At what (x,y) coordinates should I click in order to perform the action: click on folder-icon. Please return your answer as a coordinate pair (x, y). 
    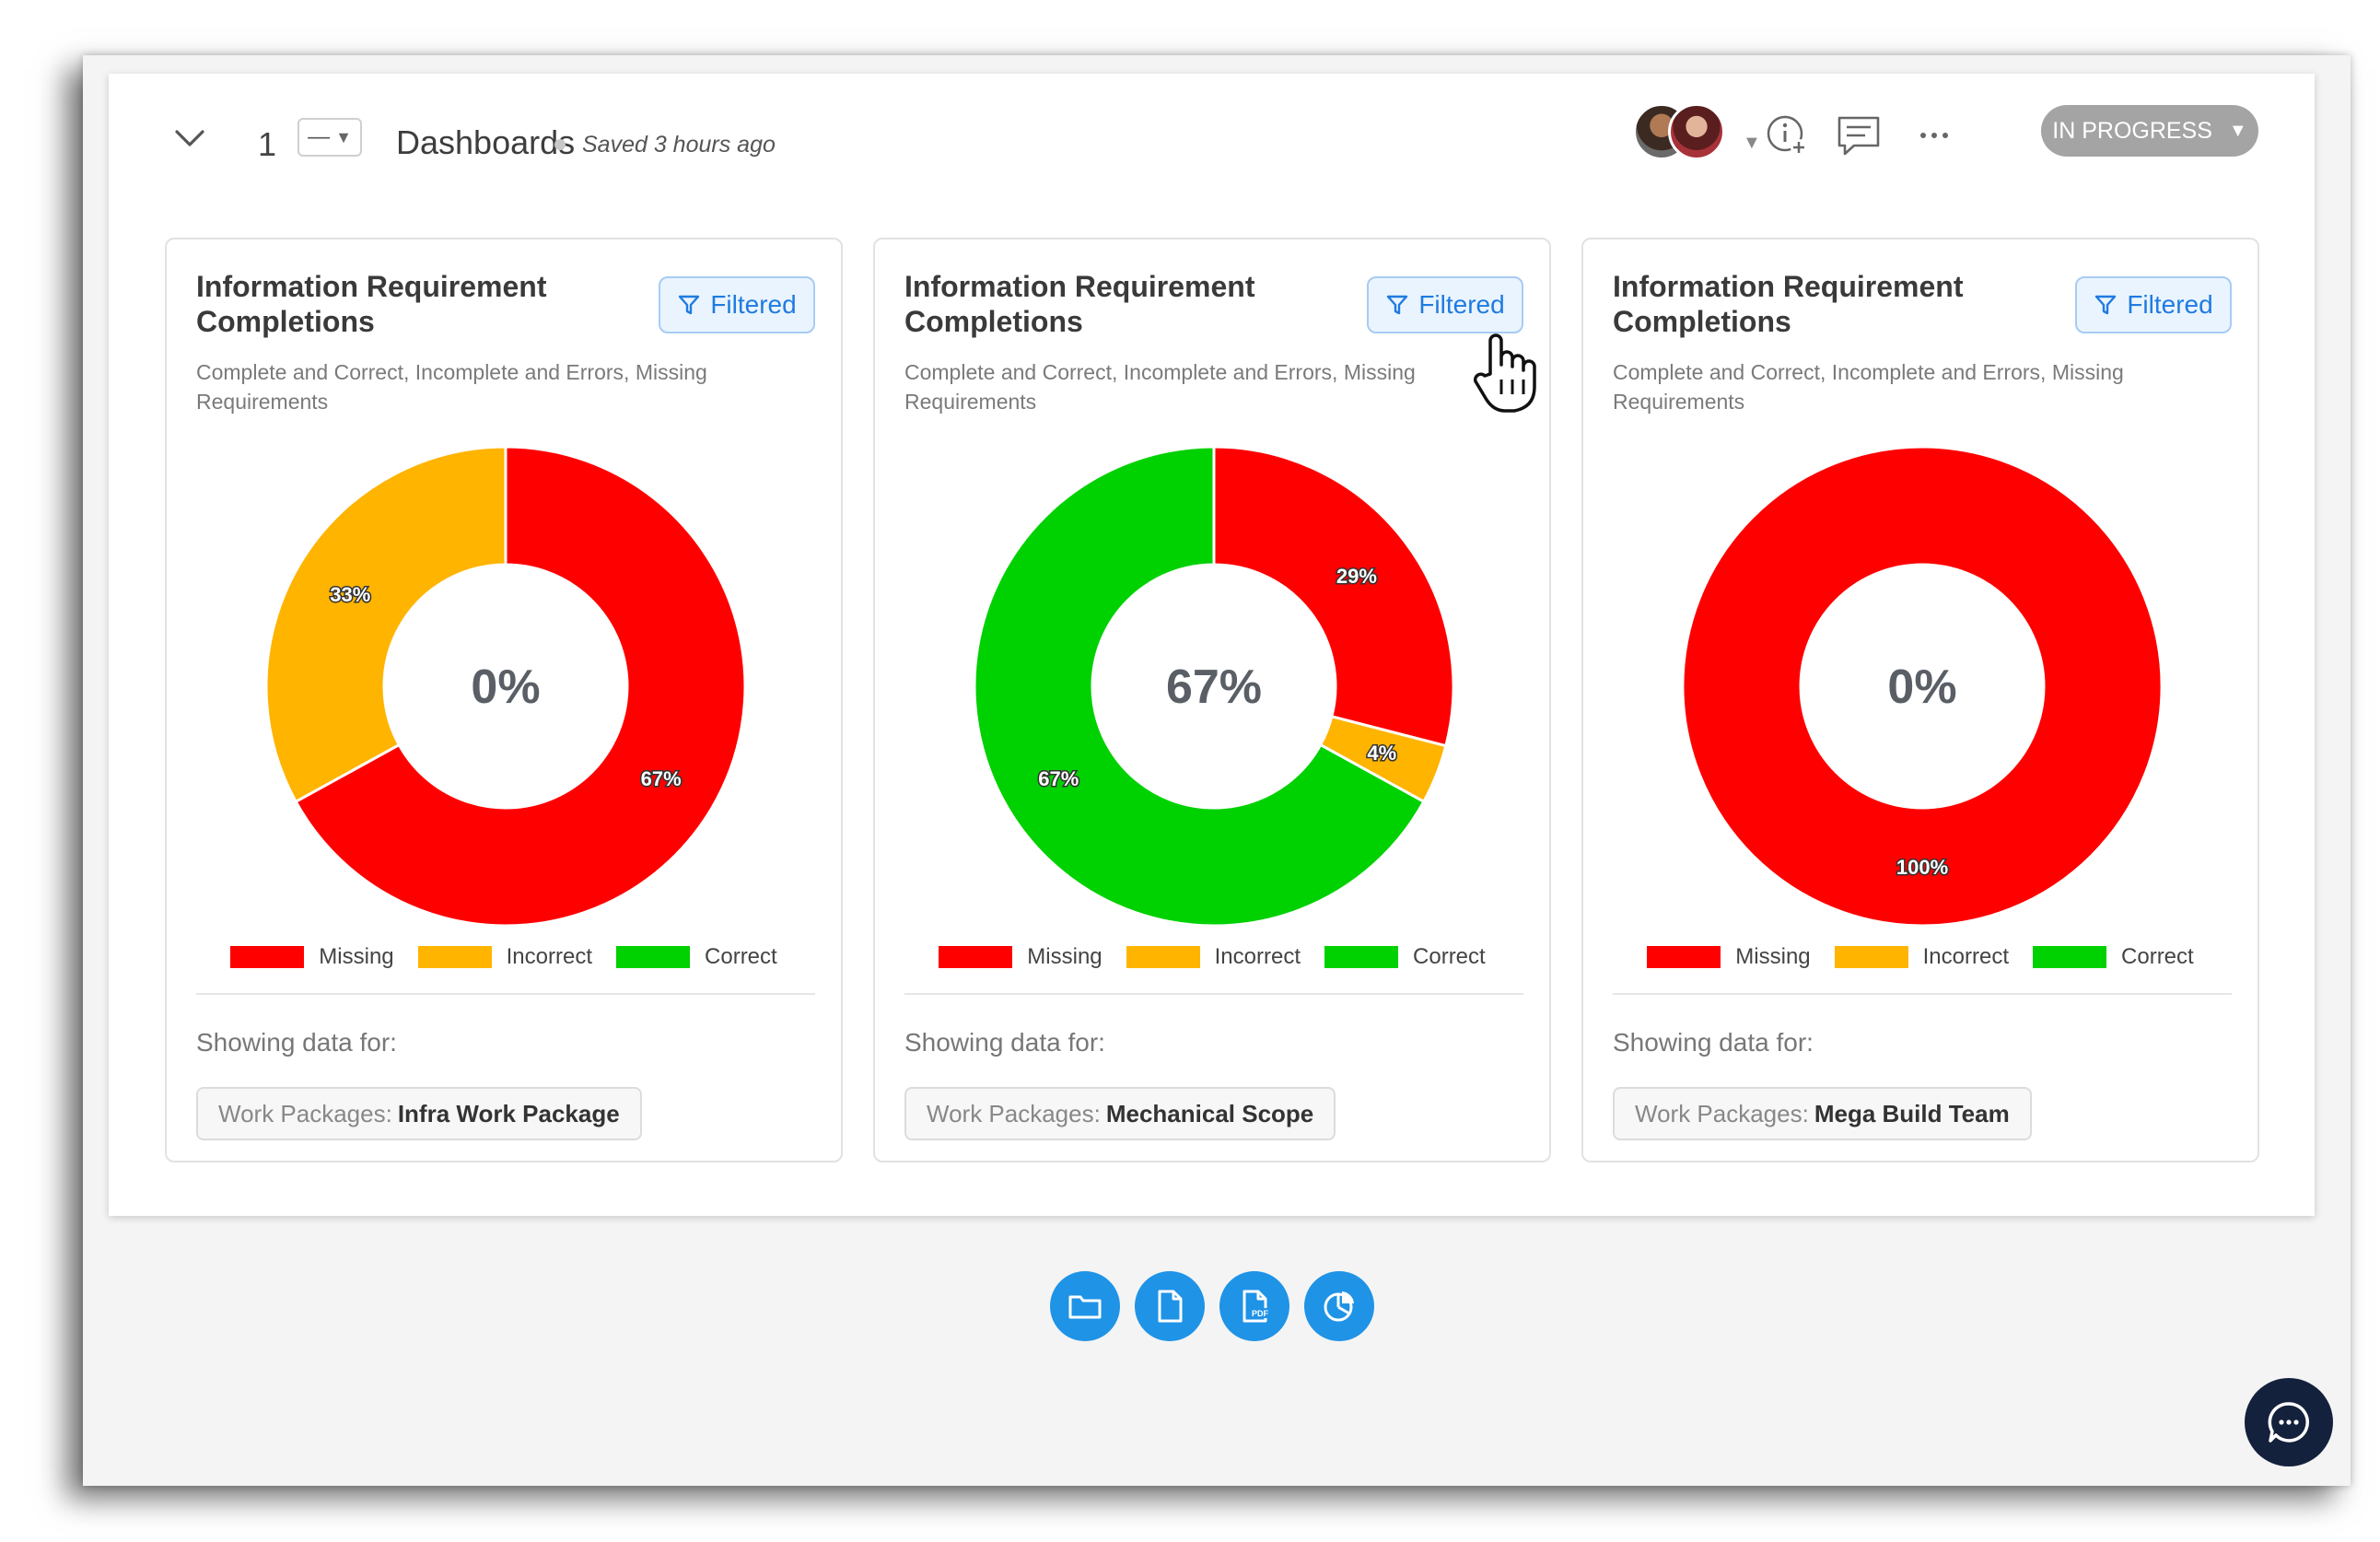
    Looking at the image, I should click on (1085, 1307).